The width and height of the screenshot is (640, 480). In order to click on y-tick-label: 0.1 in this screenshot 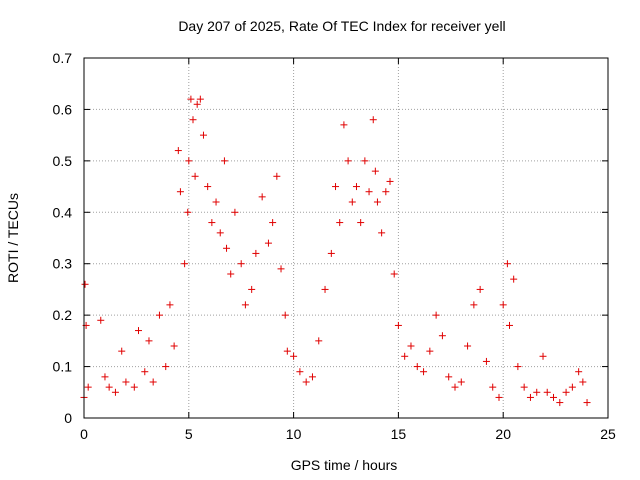, I will do `click(63, 367)`.